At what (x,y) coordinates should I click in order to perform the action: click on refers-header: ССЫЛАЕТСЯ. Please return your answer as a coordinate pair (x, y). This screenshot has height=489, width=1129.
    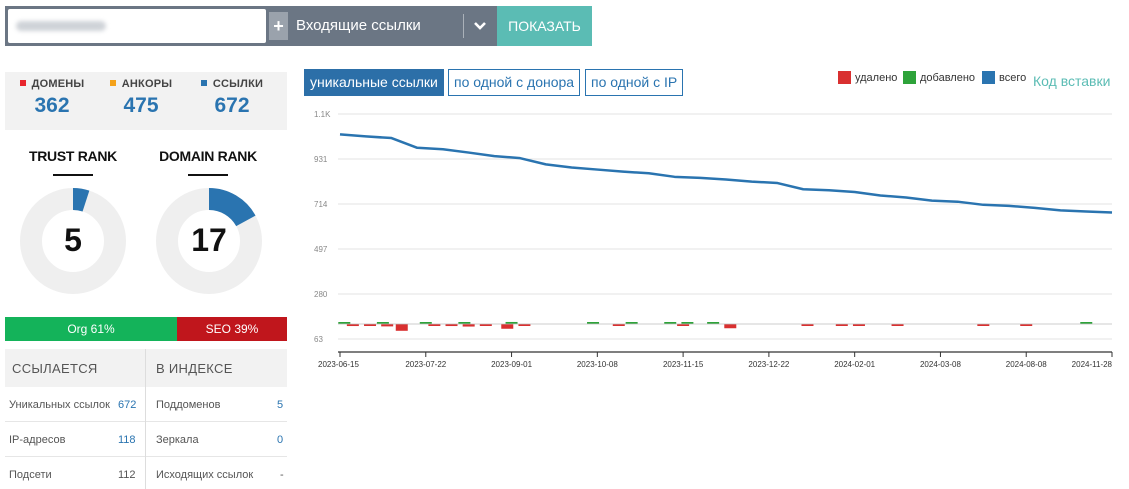
    Looking at the image, I should click on (55, 368).